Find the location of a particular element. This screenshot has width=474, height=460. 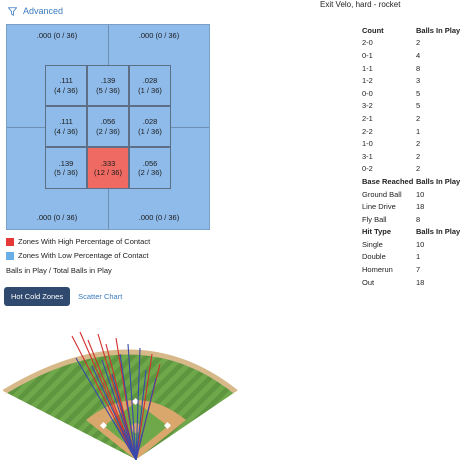

table-row: Line Drive 18 is located at coordinates (393, 207).